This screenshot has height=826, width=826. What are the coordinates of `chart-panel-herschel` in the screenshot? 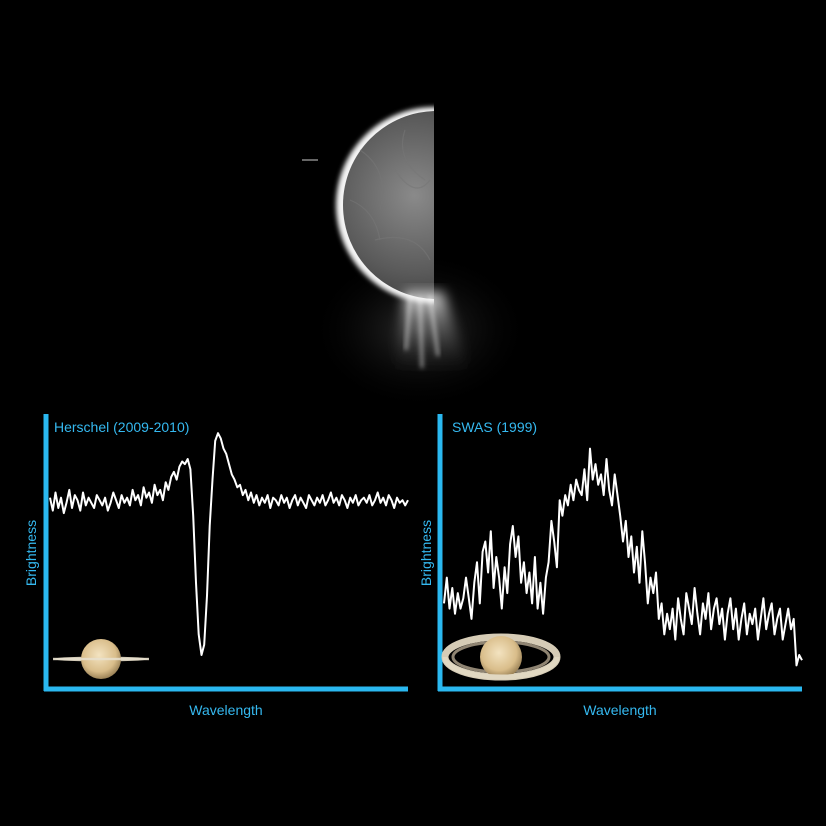 It's located at (226, 553).